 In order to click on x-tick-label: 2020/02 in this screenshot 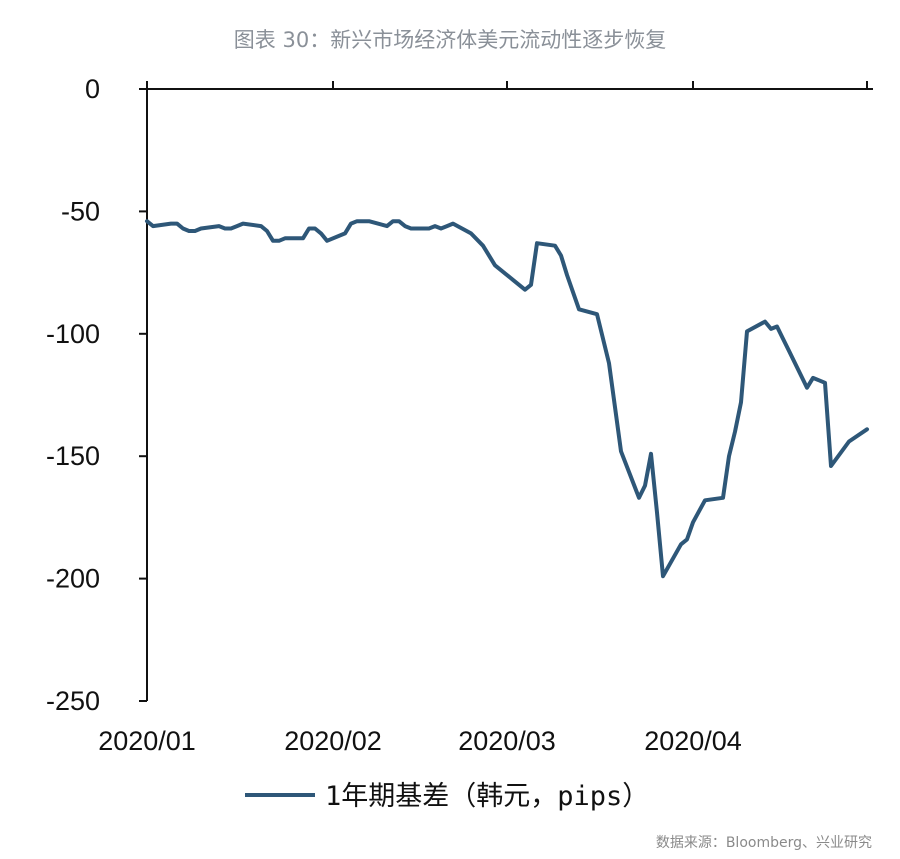, I will do `click(333, 741)`.